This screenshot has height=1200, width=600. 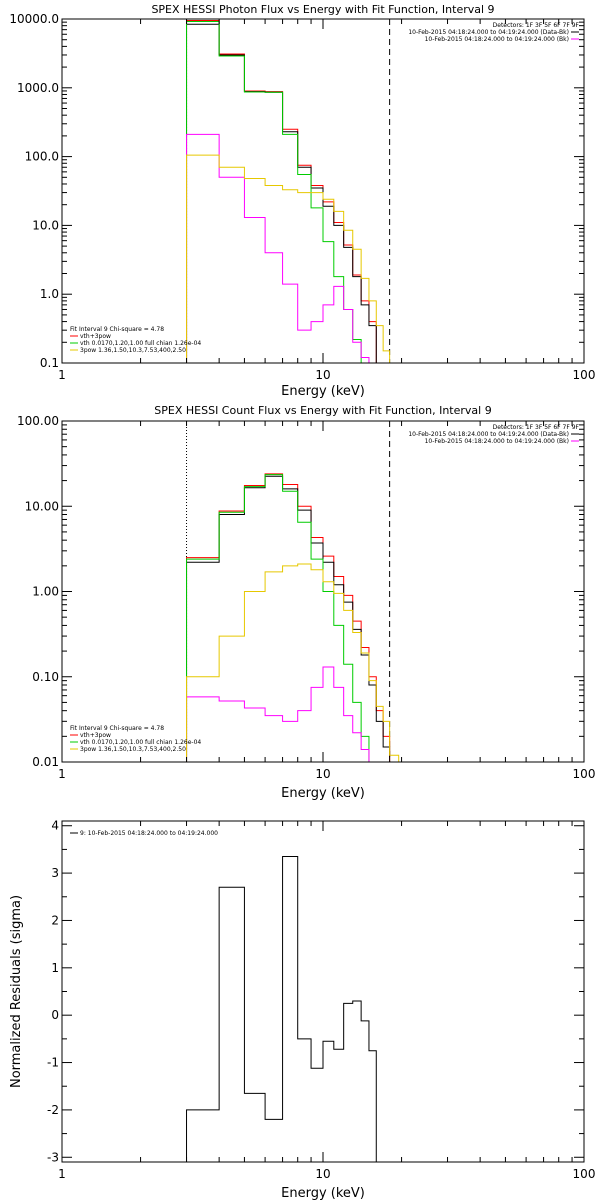 I want to click on y-tick-label: 10000.0, so click(x=34, y=19).